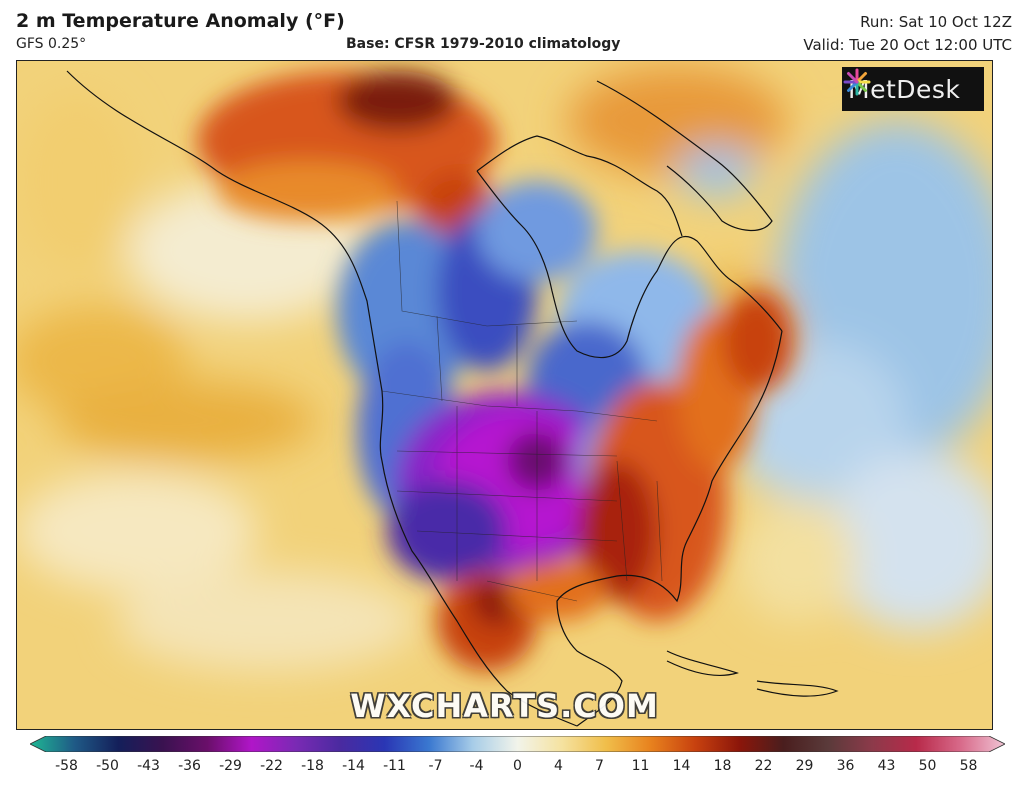 This screenshot has width=1024, height=786. What do you see at coordinates (804, 766) in the screenshot?
I see `colorbar-tick-label: 29` at bounding box center [804, 766].